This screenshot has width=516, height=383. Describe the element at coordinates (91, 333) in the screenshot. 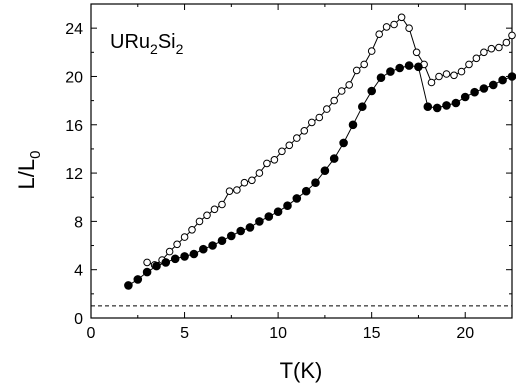

I see `x-tick-label: 0` at that location.